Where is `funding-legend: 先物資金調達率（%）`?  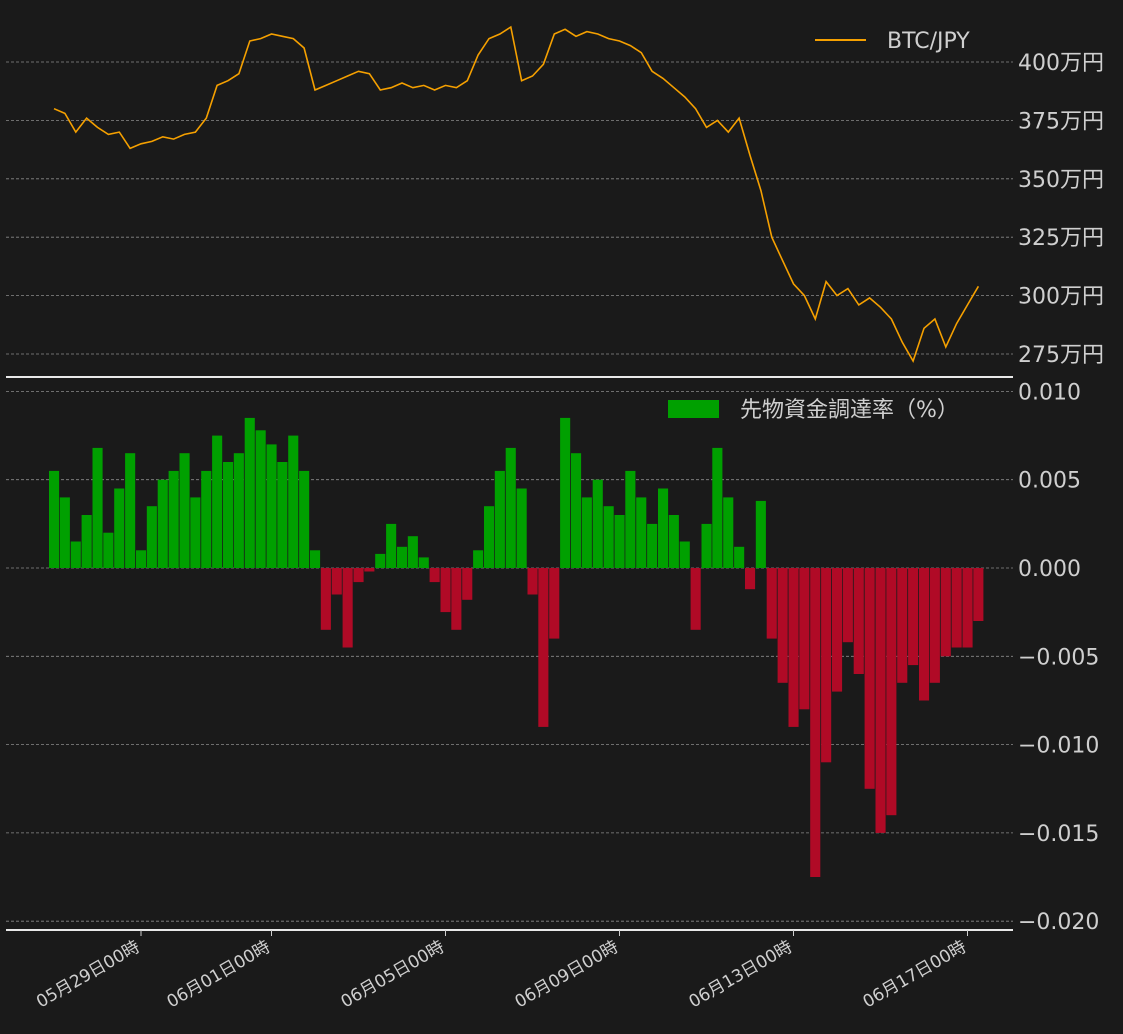 funding-legend: 先物資金調達率（%） is located at coordinates (813, 410).